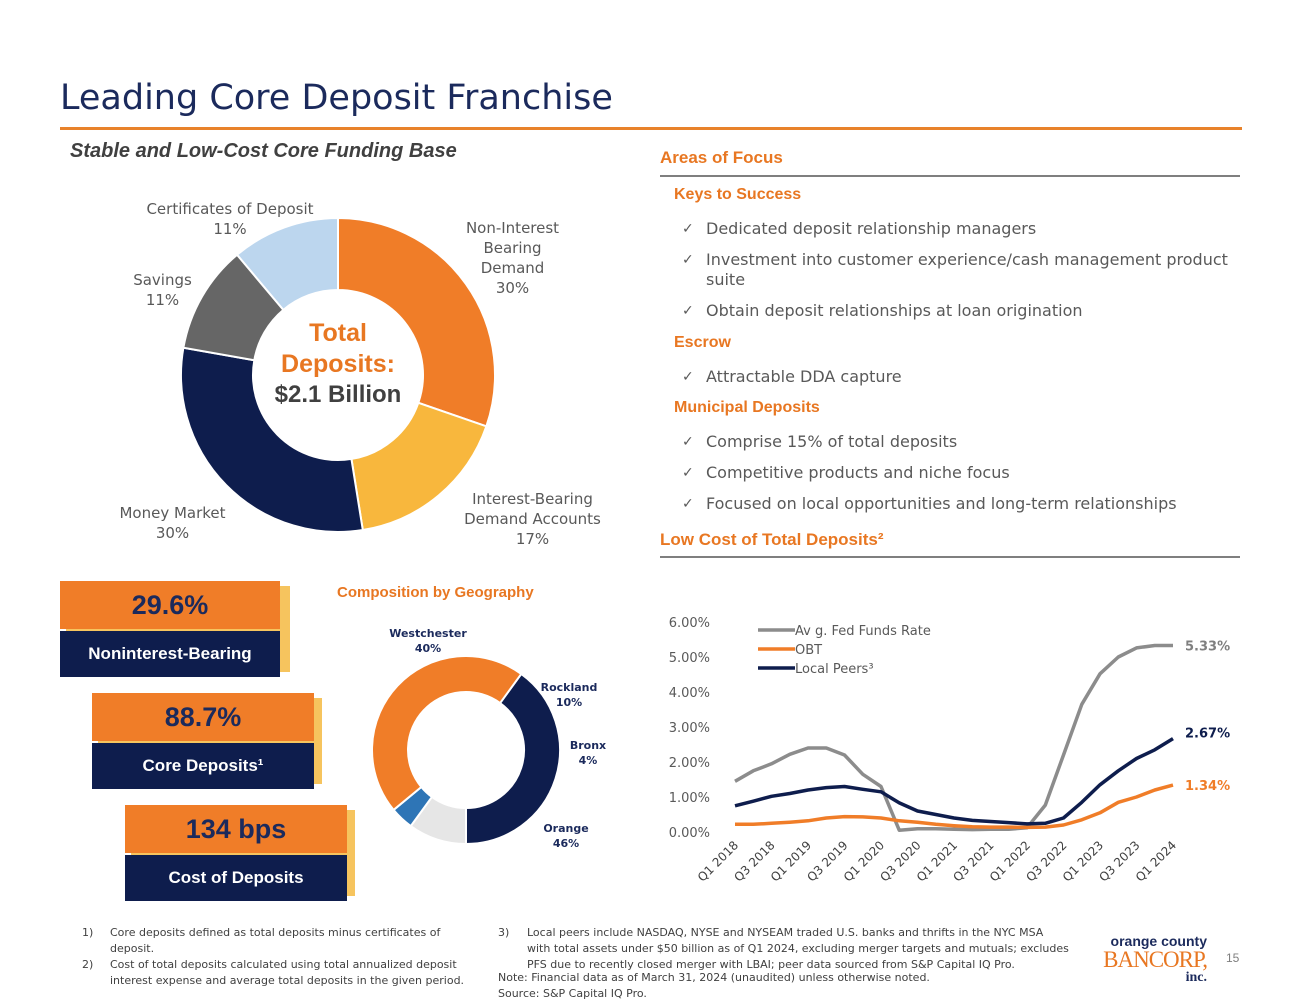 This screenshot has height=1005, width=1300. Describe the element at coordinates (172, 523) in the screenshot. I see `pie-label-money-market: Money Market 30%` at that location.